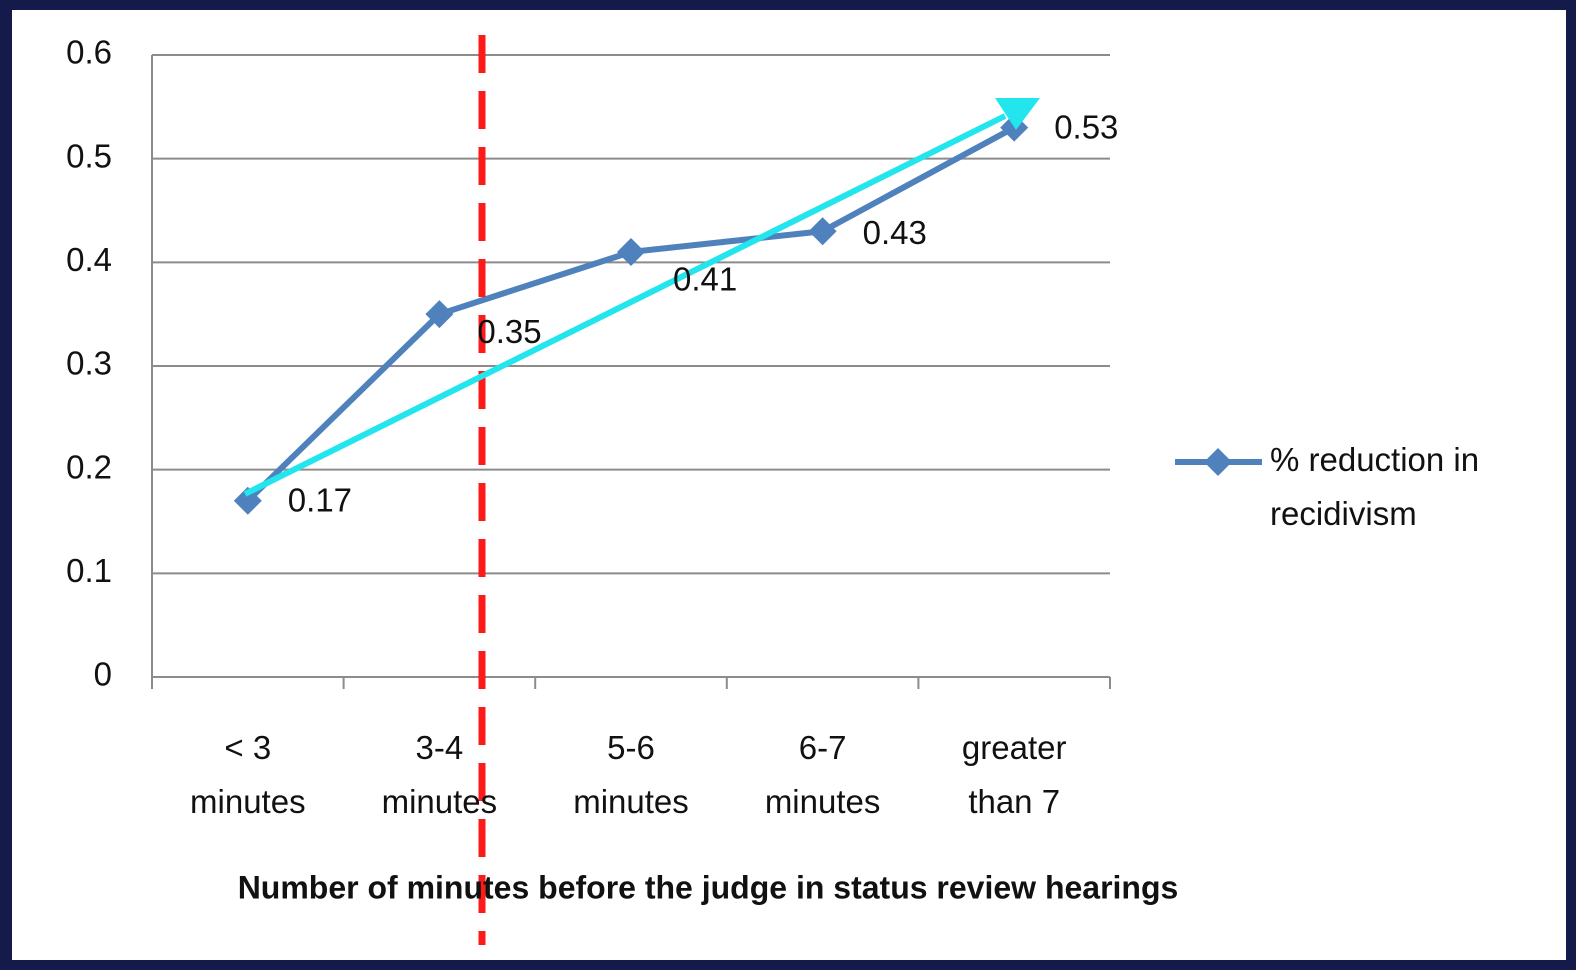 This screenshot has height=970, width=1576. I want to click on x-tick-label: 6-7 minutes, so click(823, 774).